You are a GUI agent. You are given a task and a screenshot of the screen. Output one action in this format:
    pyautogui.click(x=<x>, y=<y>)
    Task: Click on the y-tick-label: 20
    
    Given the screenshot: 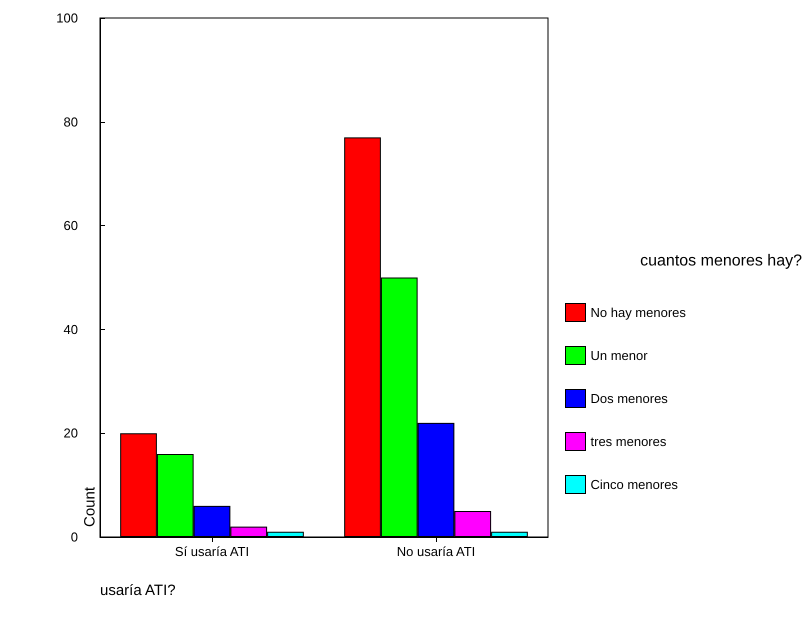 What is the action you would take?
    pyautogui.click(x=71, y=433)
    